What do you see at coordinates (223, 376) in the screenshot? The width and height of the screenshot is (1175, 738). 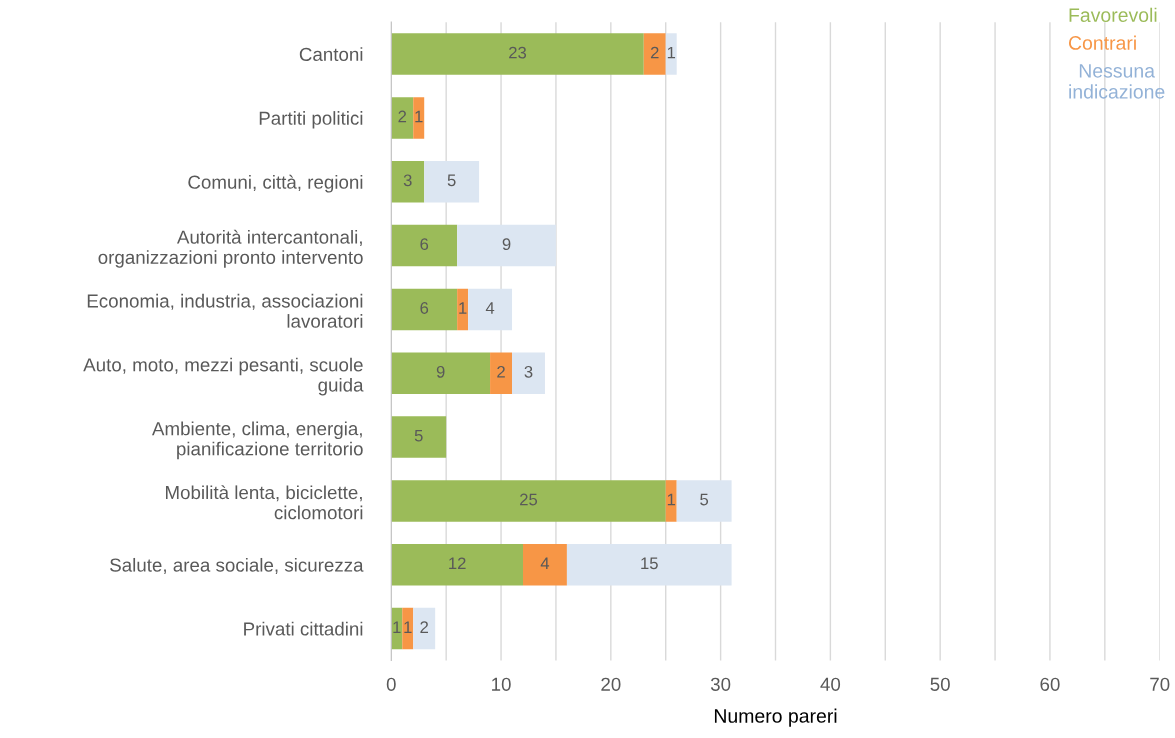 I see `y-tick-label: Auto, moto, mezzi pesanti, scuole guida` at bounding box center [223, 376].